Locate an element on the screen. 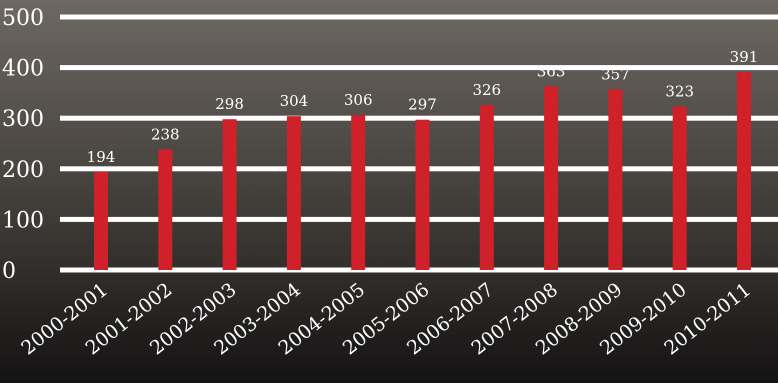 The height and width of the screenshot is (383, 778). data-label: 298 is located at coordinates (229, 104).